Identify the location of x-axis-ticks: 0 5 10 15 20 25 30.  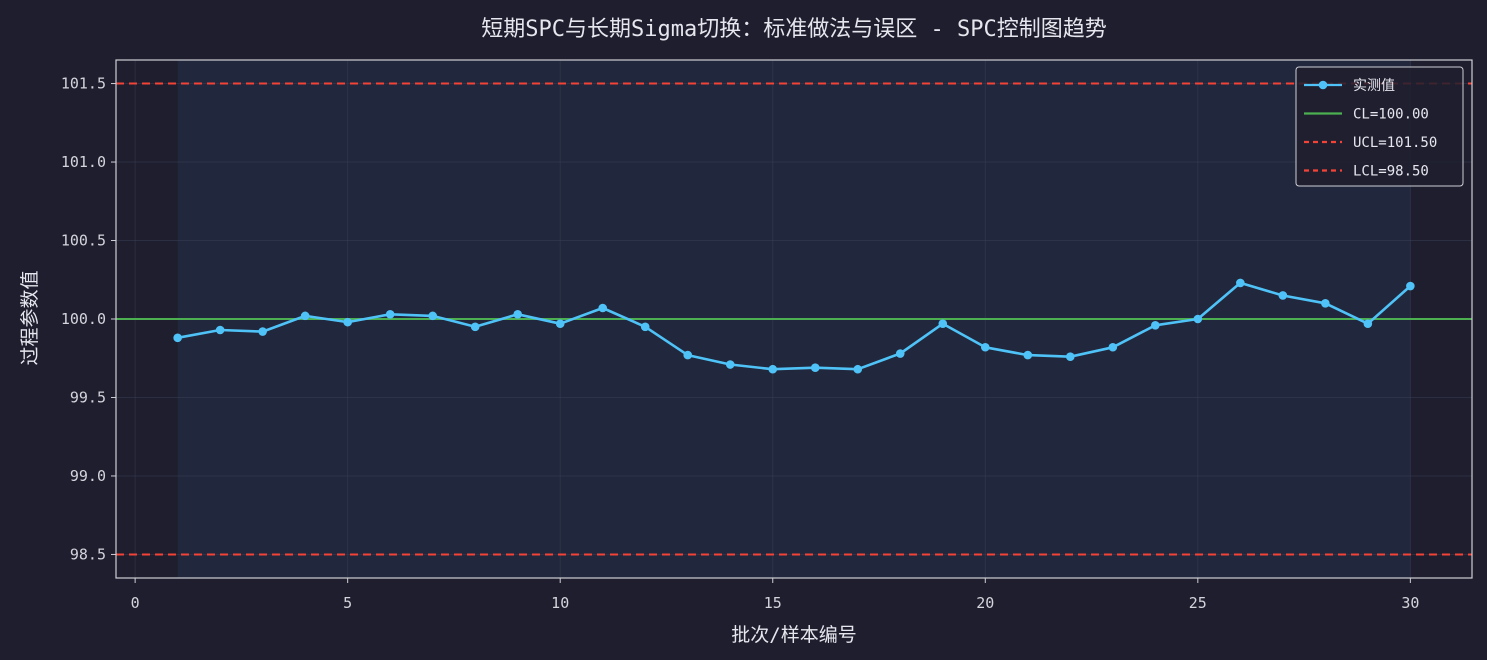
(775, 595).